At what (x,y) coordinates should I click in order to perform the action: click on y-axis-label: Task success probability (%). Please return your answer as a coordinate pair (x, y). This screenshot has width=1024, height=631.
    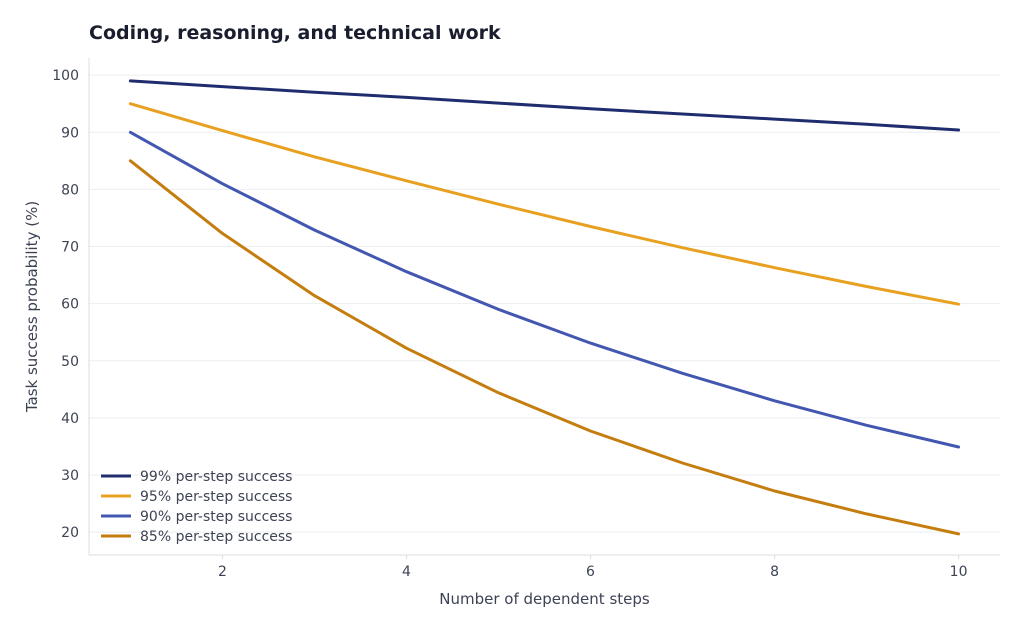
    Looking at the image, I should click on (32, 307).